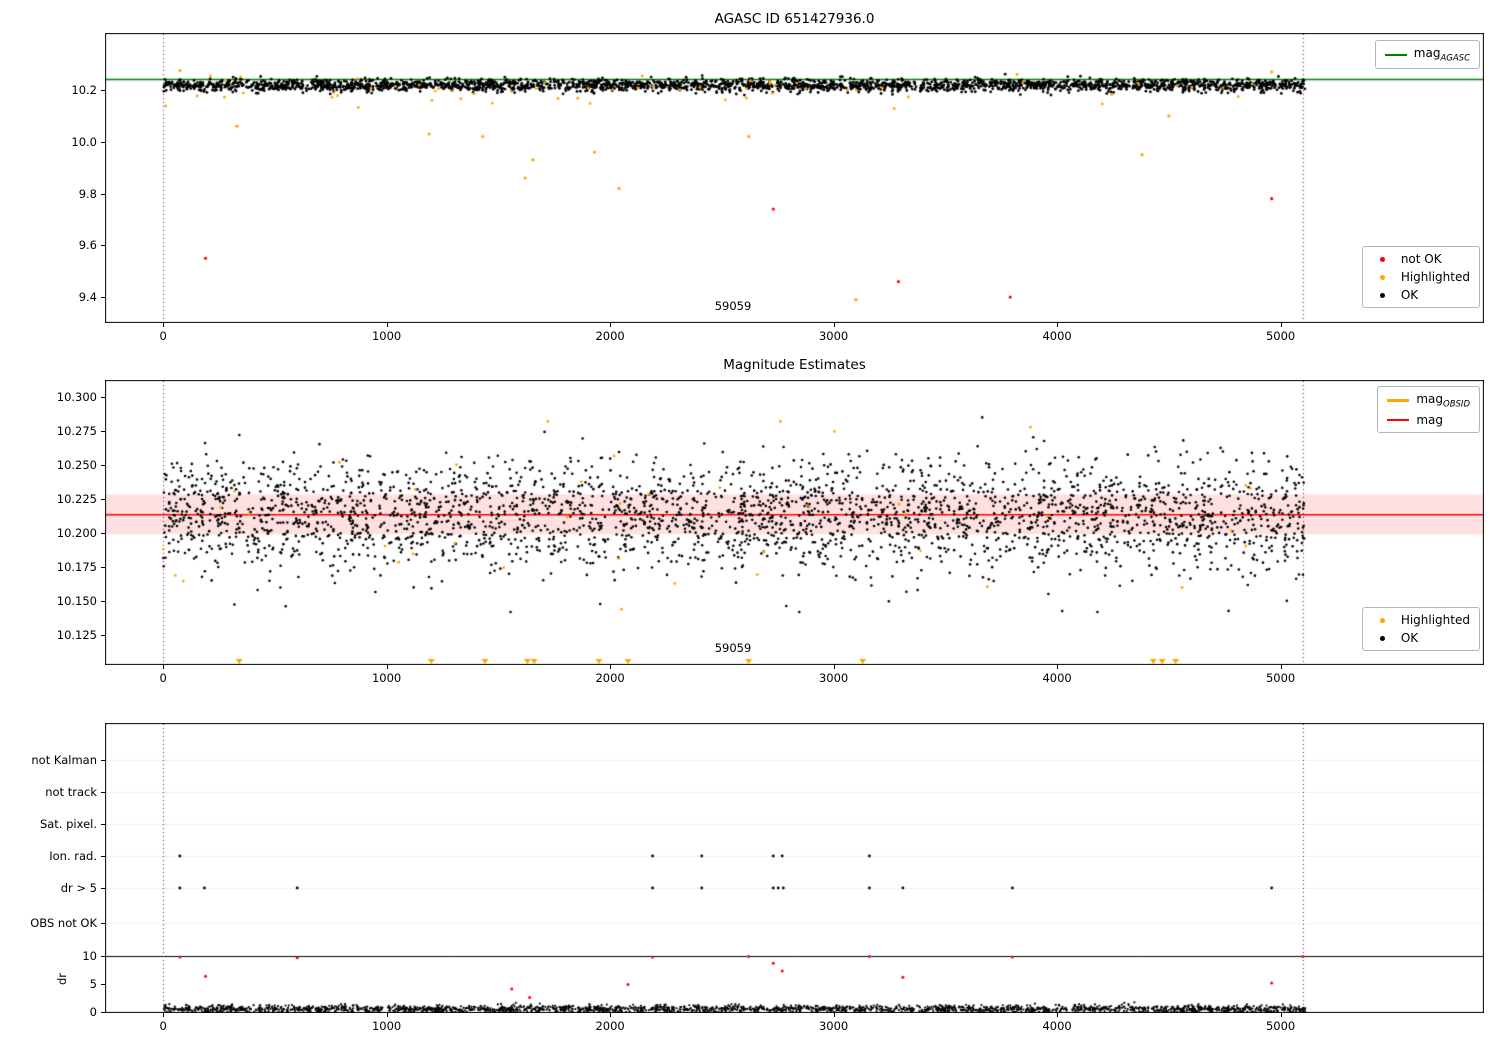 The image size is (1500, 1050). I want to click on agasc-points-legend: not OK Highlighted OK, so click(1420, 277).